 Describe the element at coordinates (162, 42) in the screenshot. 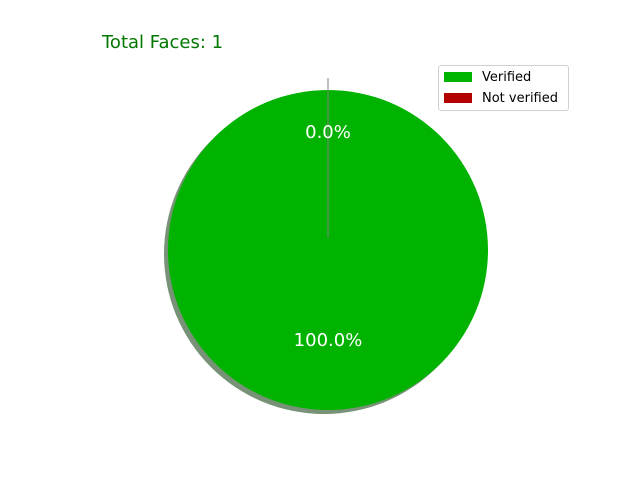

I see `chart-title: Total Faces: 1` at that location.